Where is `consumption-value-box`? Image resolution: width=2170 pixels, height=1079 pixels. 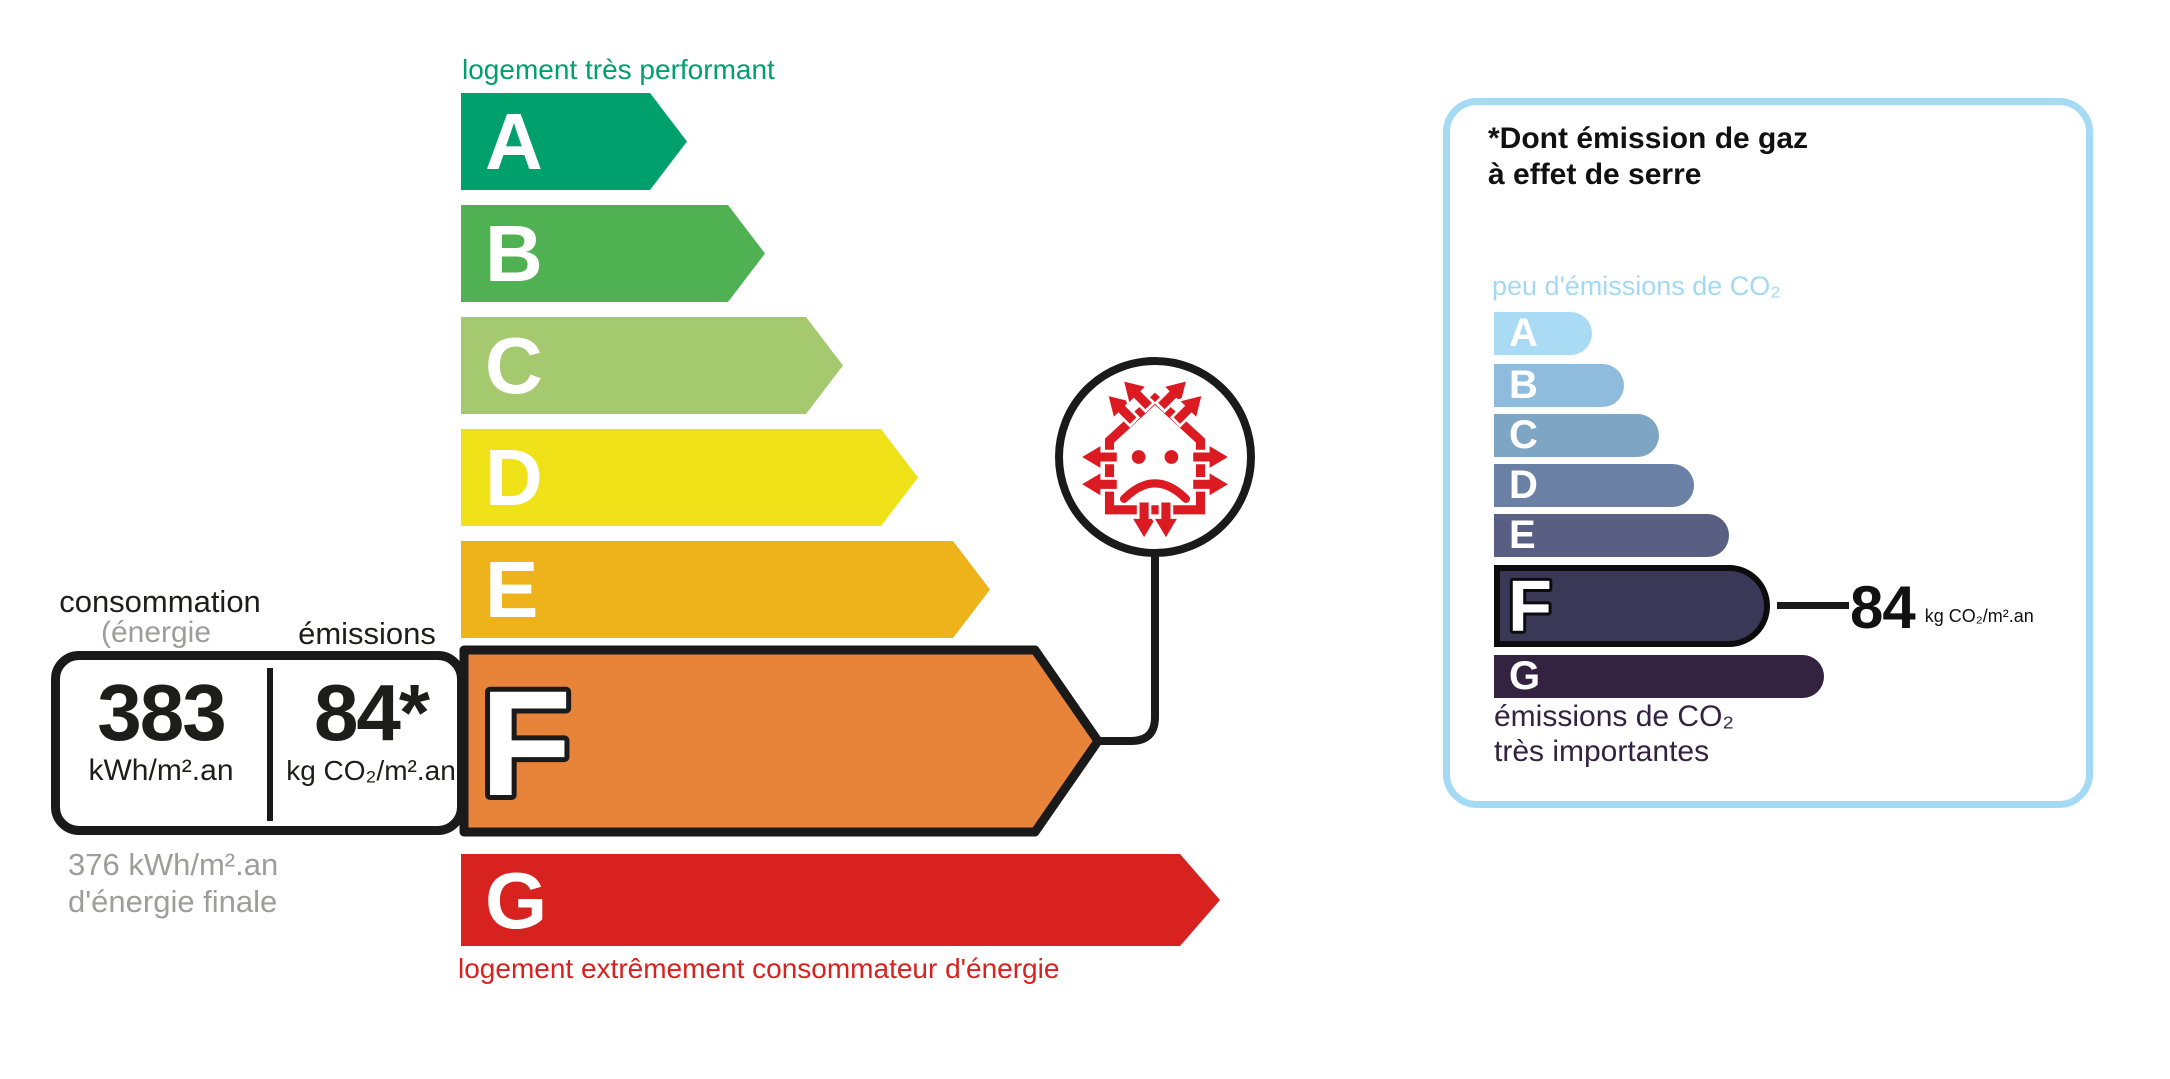 consumption-value-box is located at coordinates (258, 743).